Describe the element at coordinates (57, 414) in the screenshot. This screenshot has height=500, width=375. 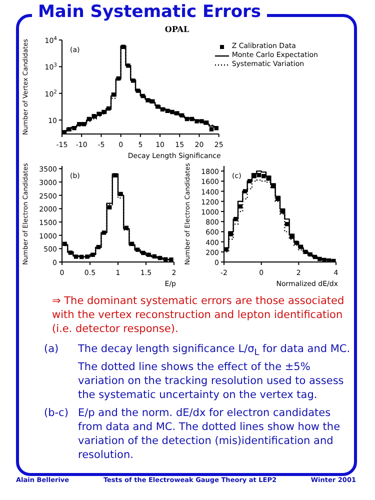
I see `text: (b-c)` at that location.